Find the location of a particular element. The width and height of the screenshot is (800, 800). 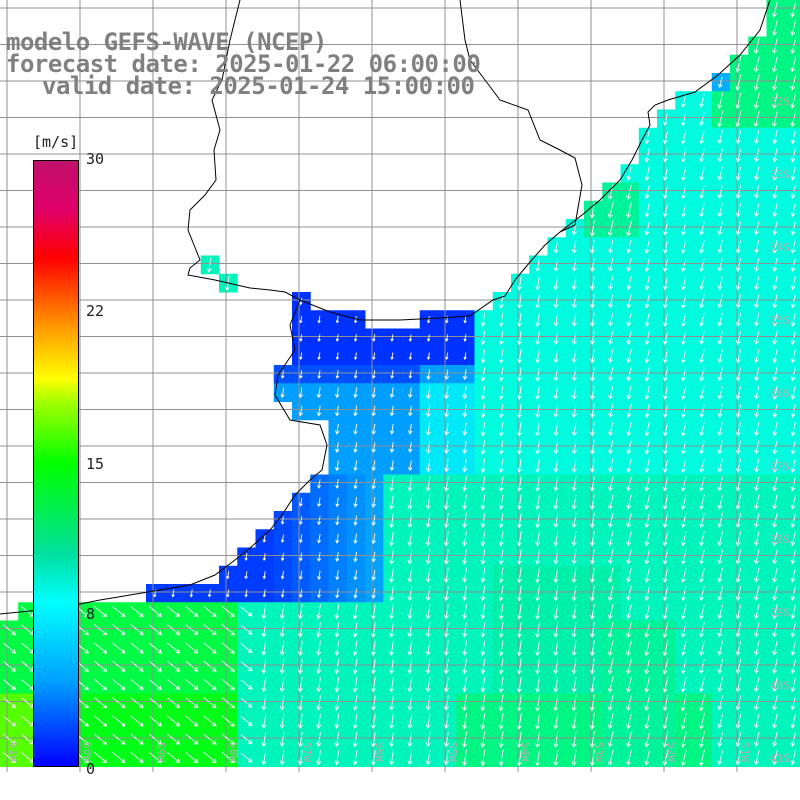

lon-label: 56W is located at coordinates (379, 752).